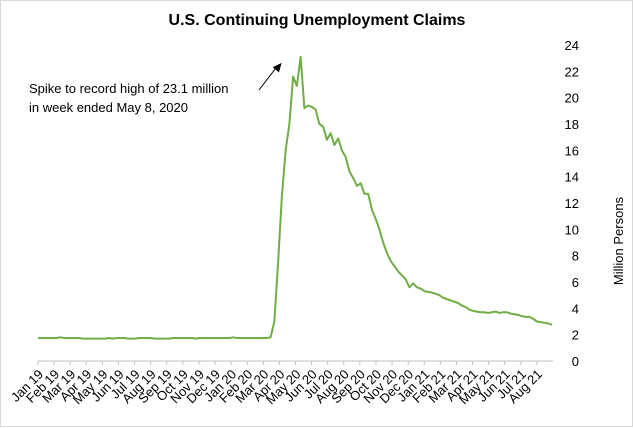 This screenshot has height=428, width=633. I want to click on y-tick-label: 10, so click(572, 229).